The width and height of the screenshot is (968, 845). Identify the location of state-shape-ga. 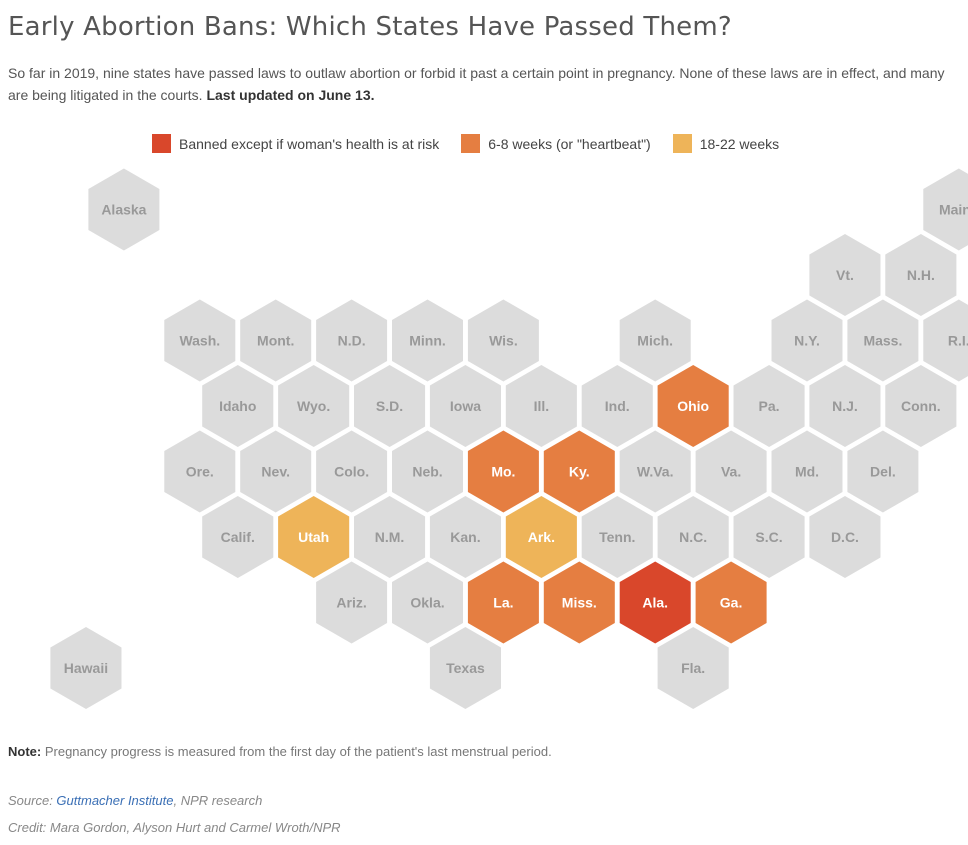
(731, 602).